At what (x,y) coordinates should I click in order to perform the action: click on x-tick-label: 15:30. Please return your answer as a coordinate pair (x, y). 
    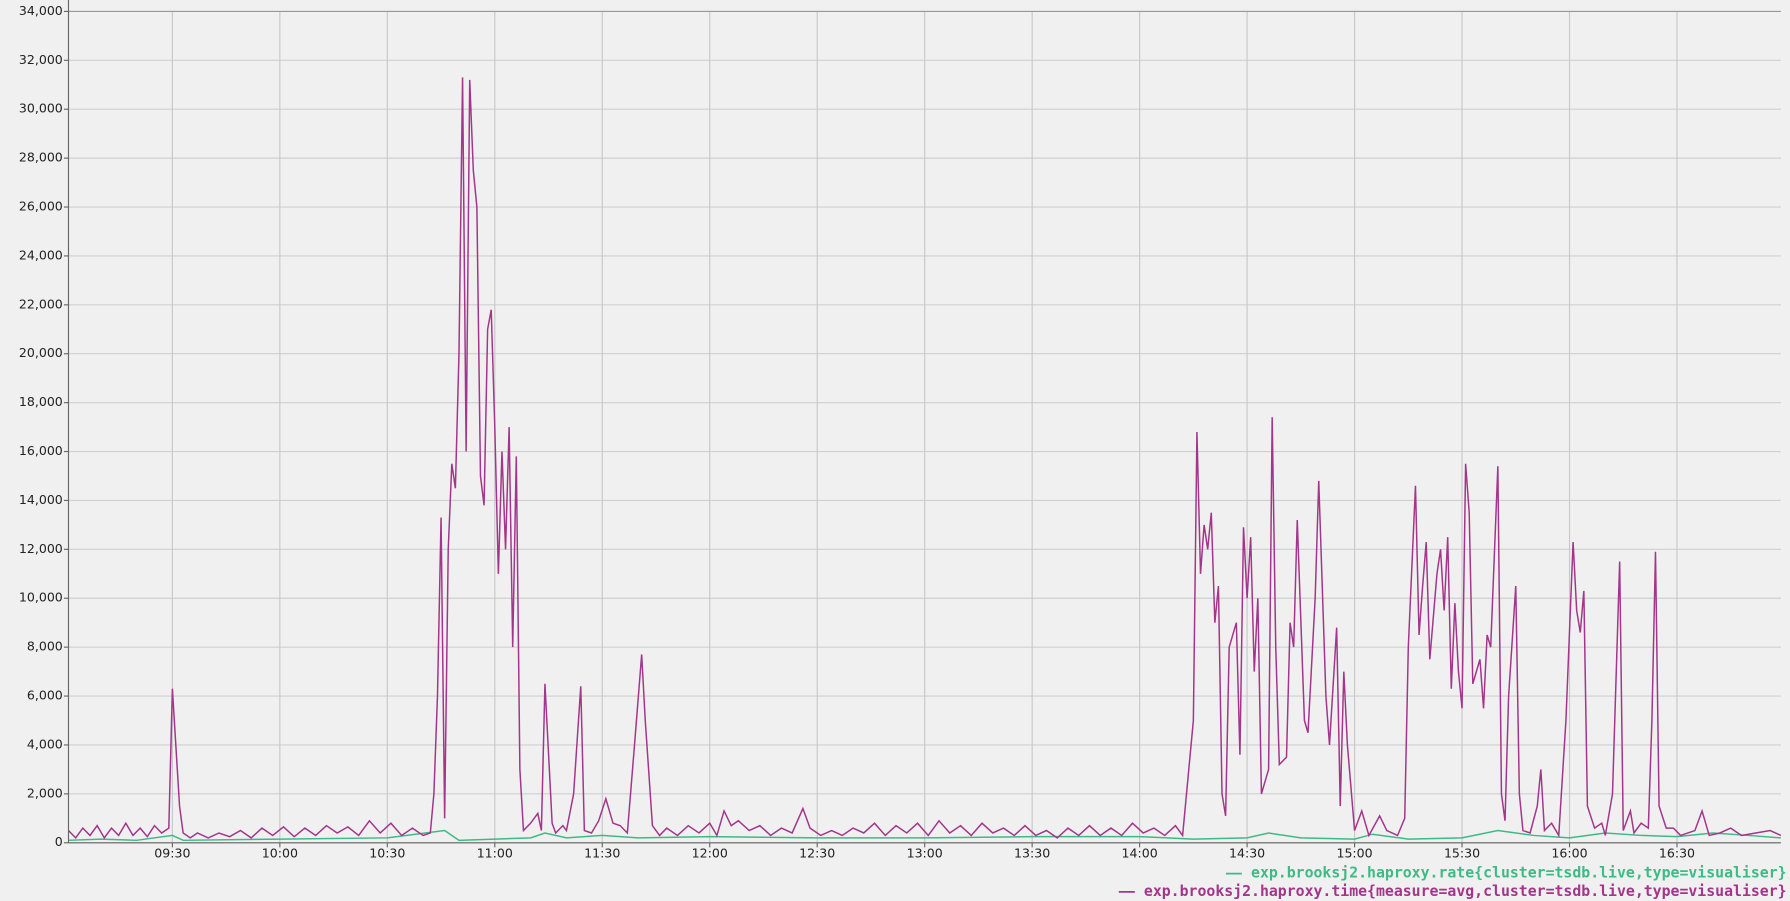
    Looking at the image, I should click on (1462, 853).